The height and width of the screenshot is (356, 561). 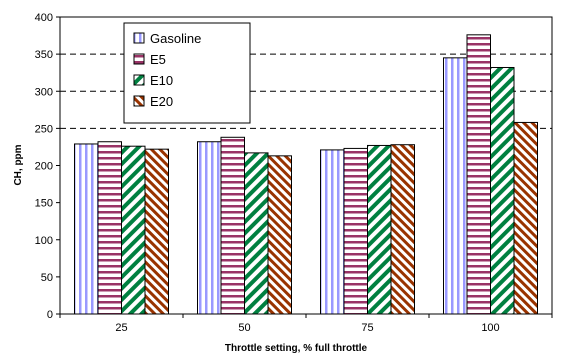 I want to click on legend-swatch-e5, so click(x=139, y=59).